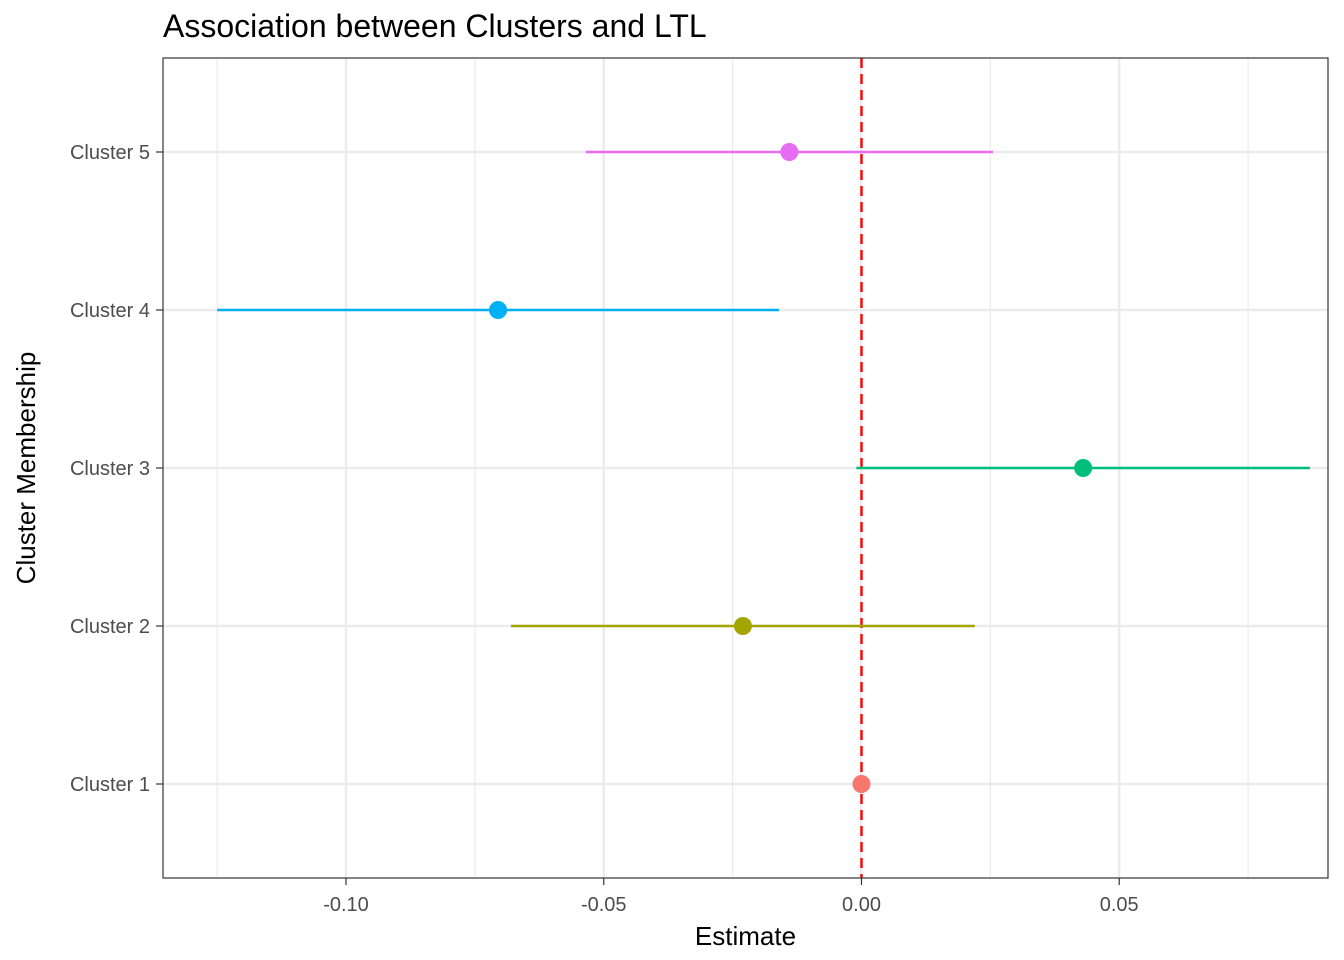 The image size is (1344, 960). What do you see at coordinates (346, 905) in the screenshot?
I see `x-tick-label: -0.10` at bounding box center [346, 905].